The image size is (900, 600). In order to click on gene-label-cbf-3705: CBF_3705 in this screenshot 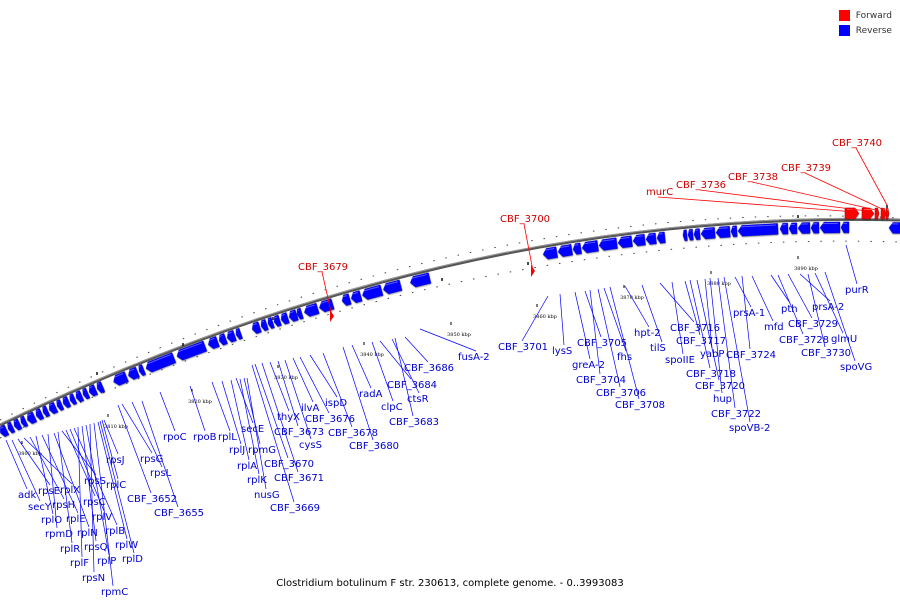, I will do `click(602, 343)`.